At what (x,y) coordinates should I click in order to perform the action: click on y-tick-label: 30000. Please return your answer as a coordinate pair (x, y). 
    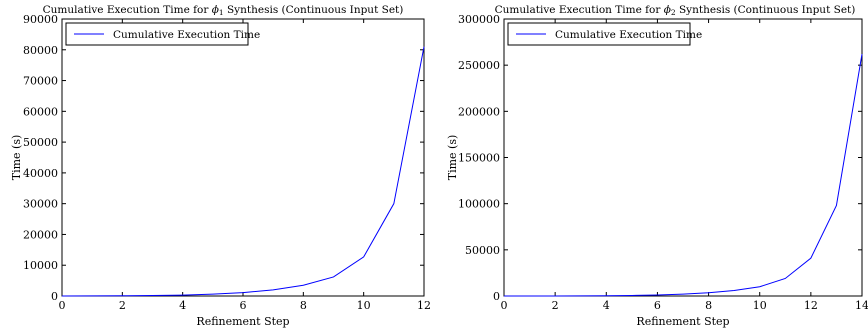
    Looking at the image, I should click on (40, 204).